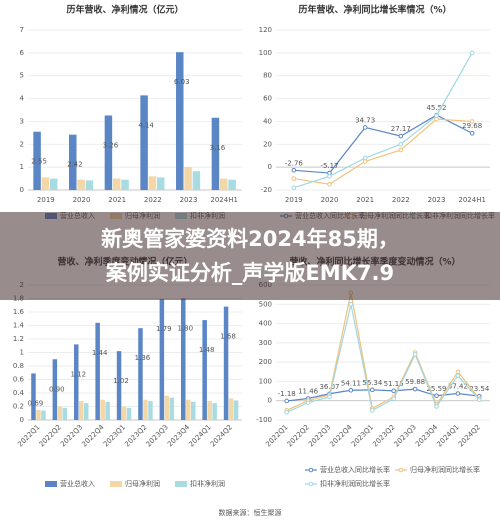 The width and height of the screenshot is (500, 524). I want to click on data-label: 1.48, so click(207, 350).